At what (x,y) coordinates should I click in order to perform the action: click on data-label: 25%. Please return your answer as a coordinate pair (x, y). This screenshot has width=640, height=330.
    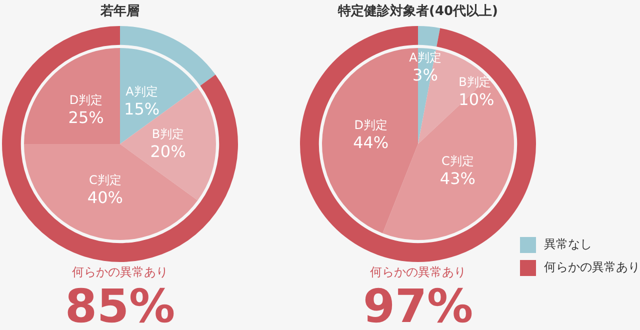
    Looking at the image, I should click on (86, 118).